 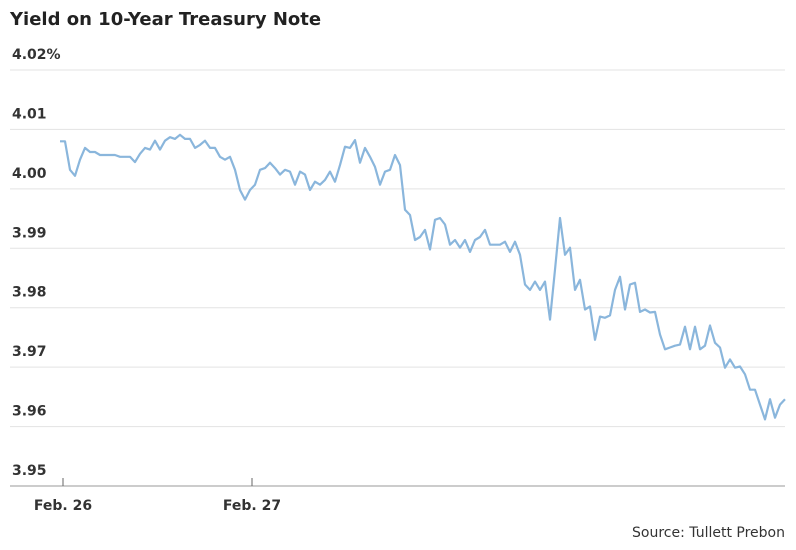 What do you see at coordinates (29, 471) in the screenshot?
I see `y-tick-label: 3.95` at bounding box center [29, 471].